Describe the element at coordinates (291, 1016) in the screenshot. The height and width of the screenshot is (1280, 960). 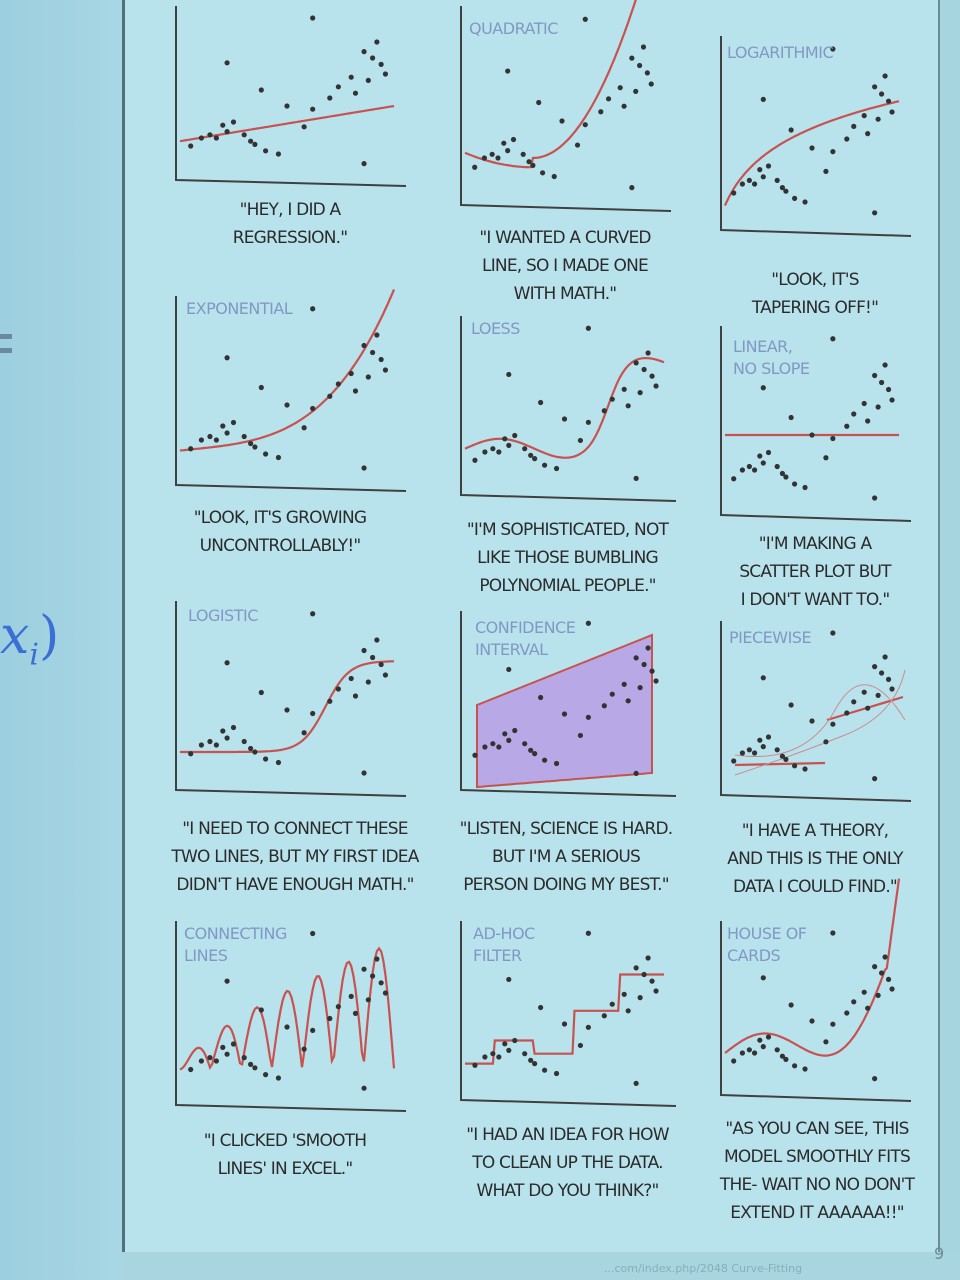
I see `connecting-lines-plot` at that location.